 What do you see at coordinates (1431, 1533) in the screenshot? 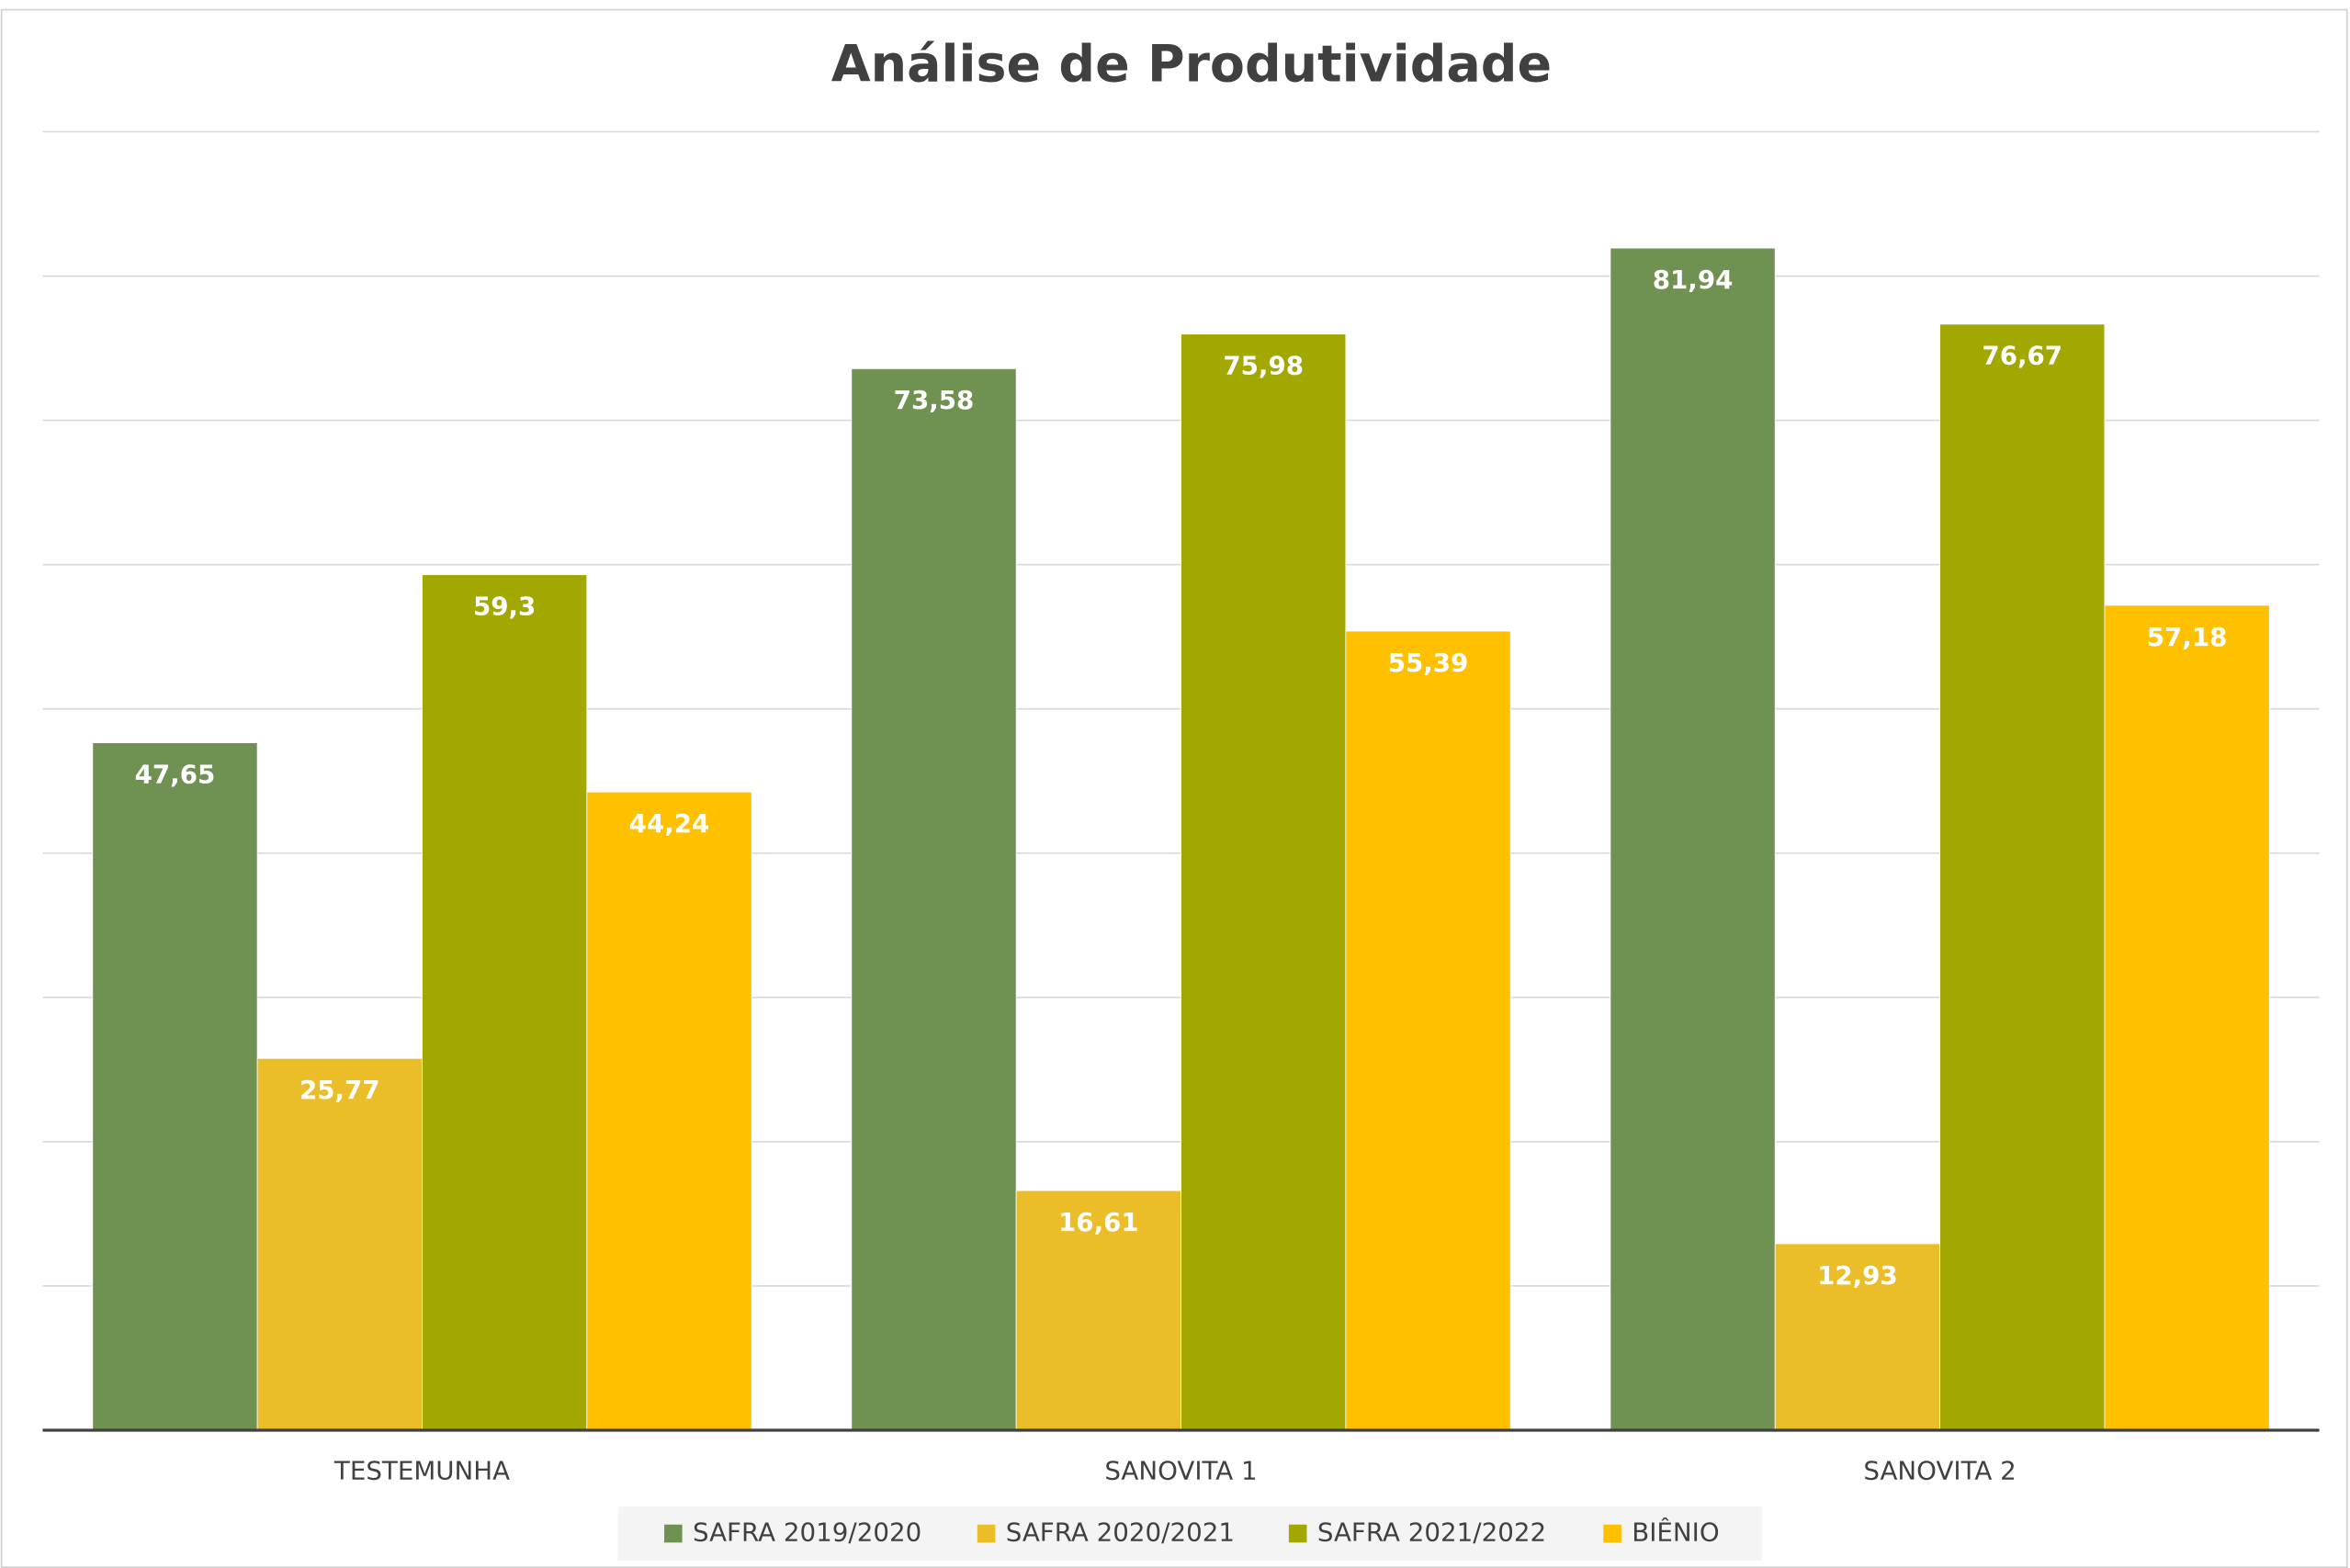
I see `legend-label: SAFRA 2021/2022` at bounding box center [1431, 1533].